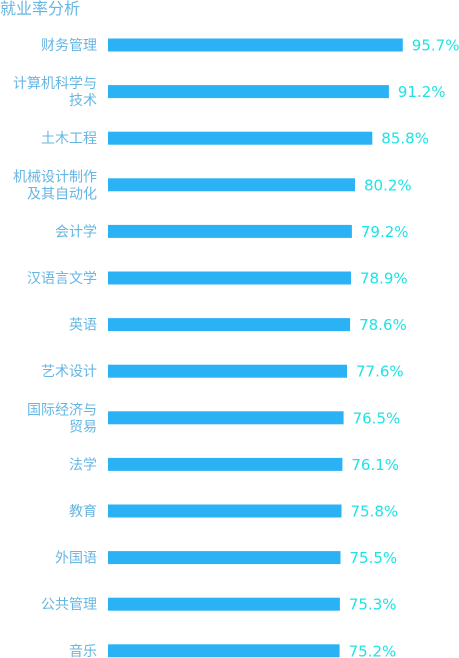  I want to click on category-label: 土木工程, so click(69, 139).